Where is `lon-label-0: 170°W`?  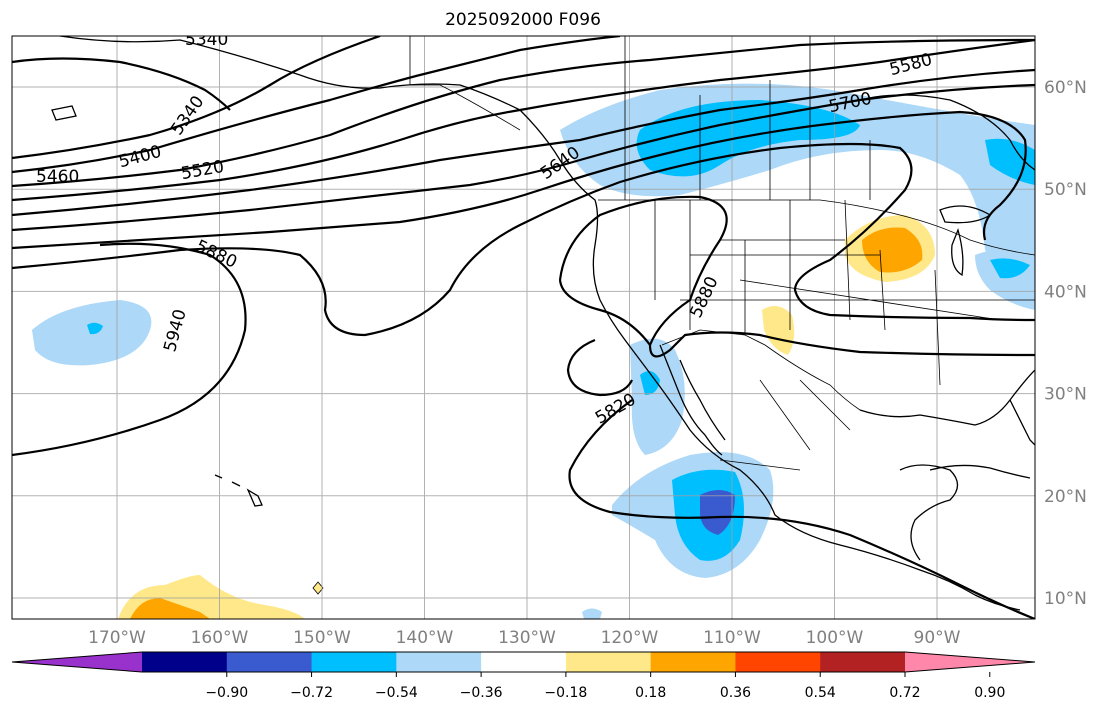 lon-label-0: 170°W is located at coordinates (117, 638).